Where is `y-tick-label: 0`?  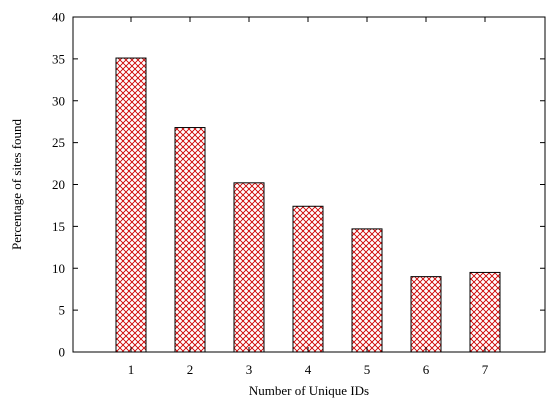
y-tick-label: 0 is located at coordinates (62, 352).